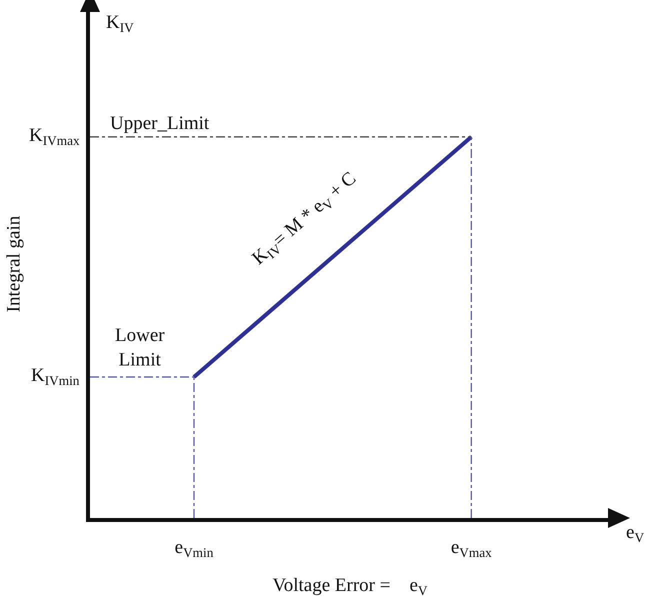 Image resolution: width=670 pixels, height=601 pixels. Describe the element at coordinates (140, 348) in the screenshot. I see `annotation: Lower Limit` at that location.